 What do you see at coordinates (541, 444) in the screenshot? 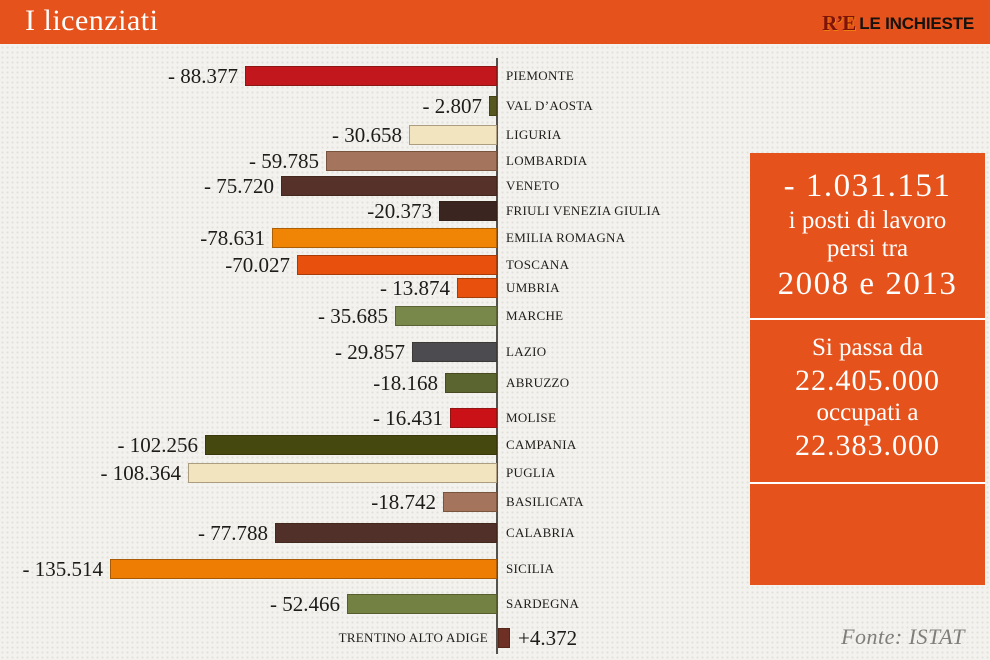
I see `region-label-campania: CAMPANIA` at bounding box center [541, 444].